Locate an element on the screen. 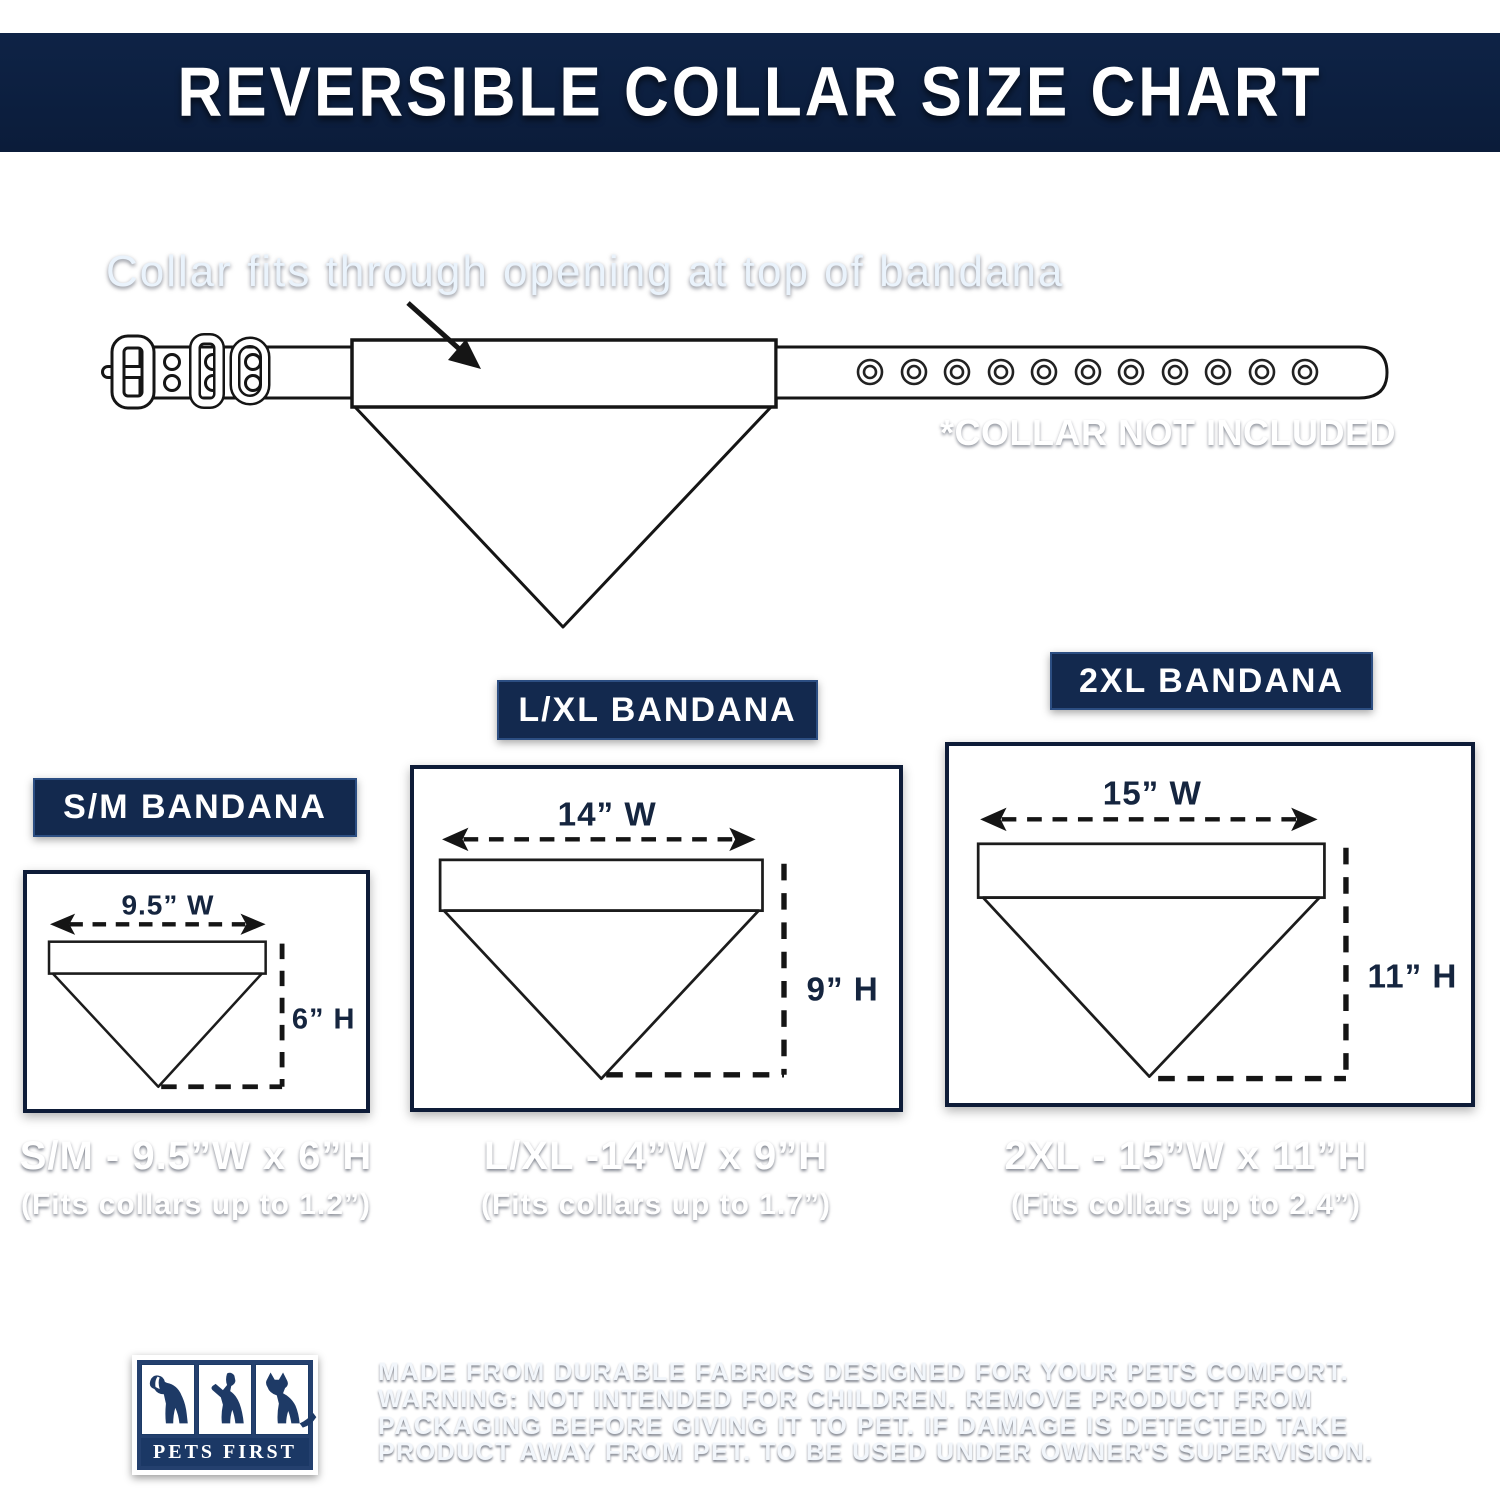 Image resolution: width=1500 pixels, height=1500 pixels. title-band: REVERSIBLE COLLAR SIZE CHART is located at coordinates (750, 92).